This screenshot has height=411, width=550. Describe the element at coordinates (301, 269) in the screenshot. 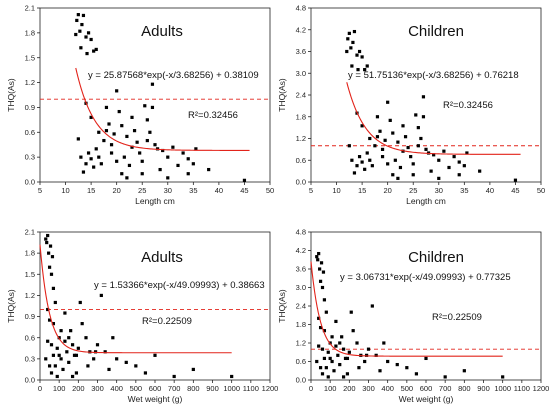

I see `y-tick-label: 3.6` at that location.